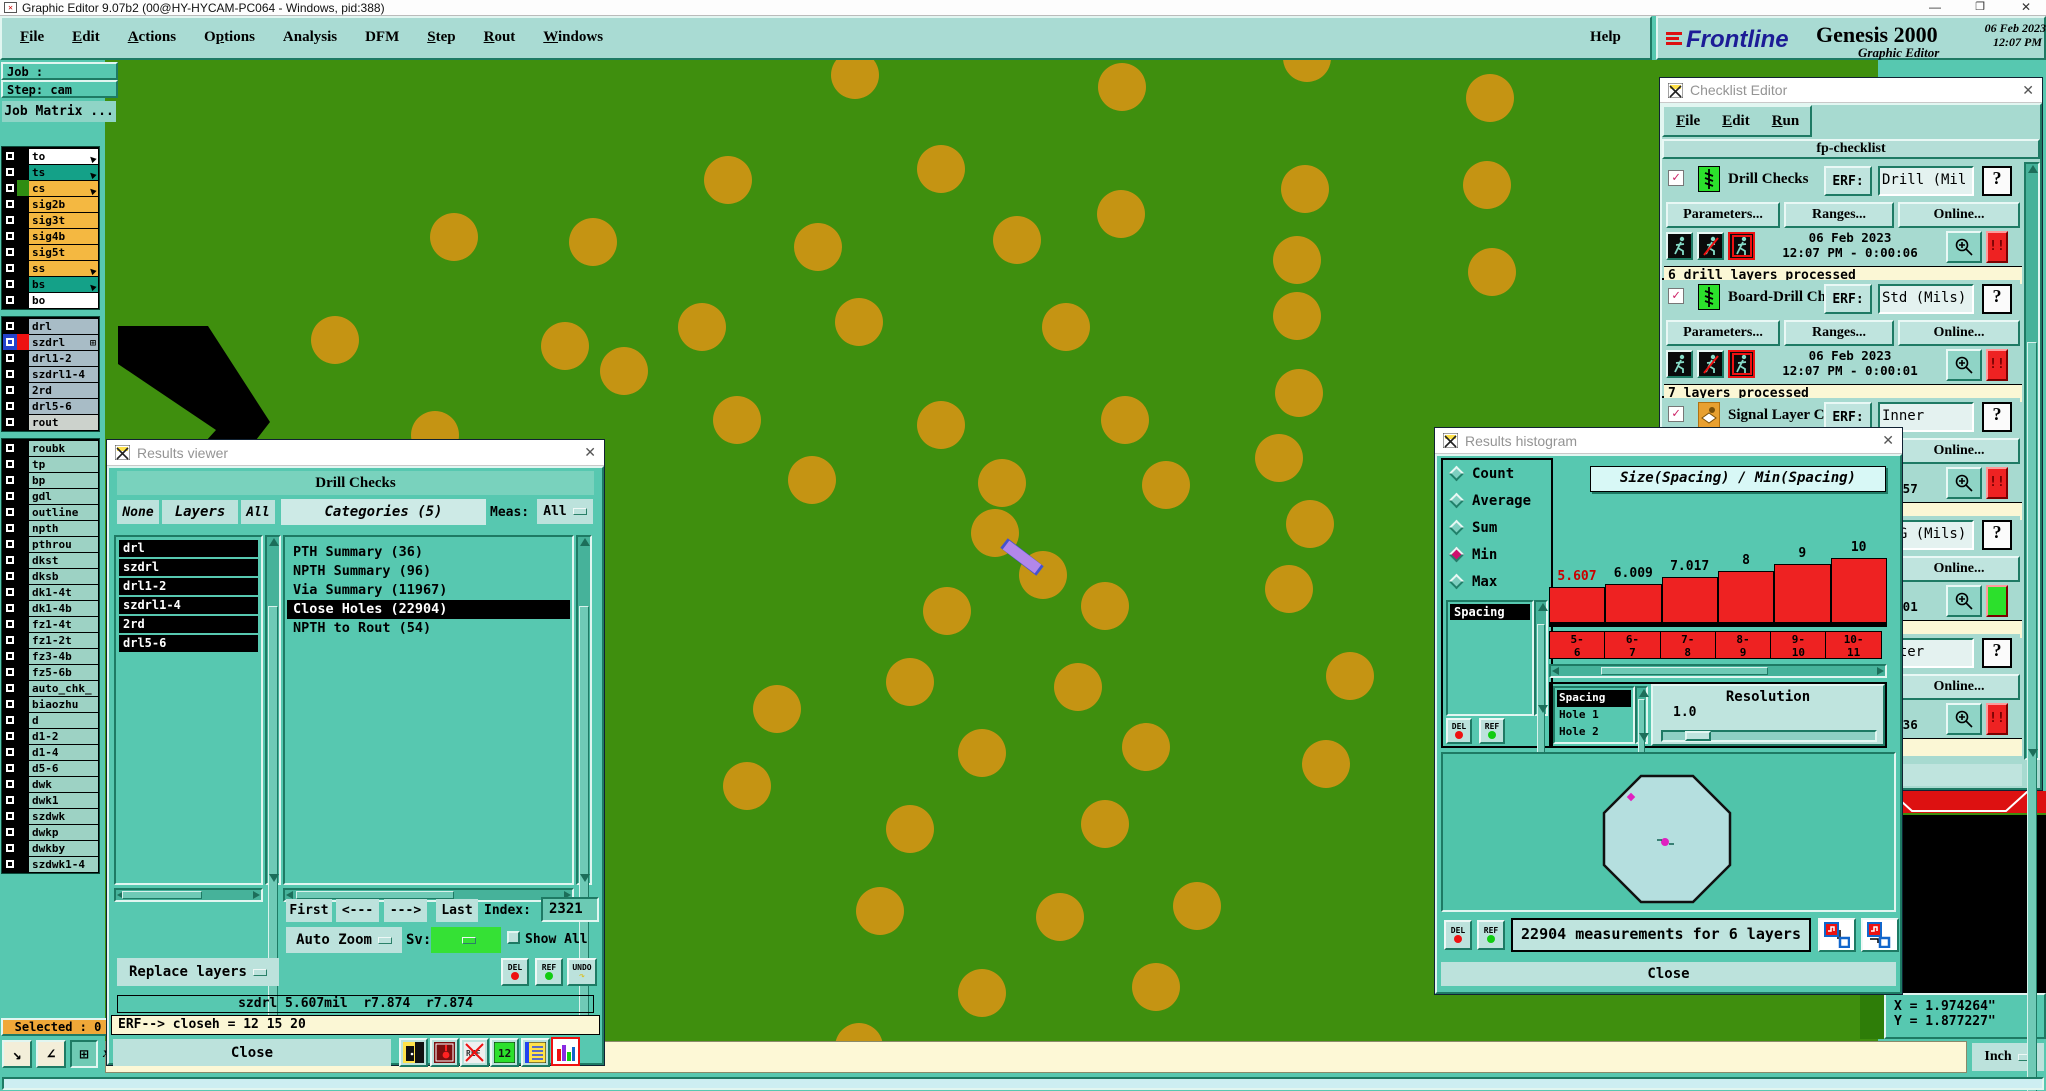 This screenshot has width=2046, height=1091. Describe the element at coordinates (570, 909) in the screenshot. I see `rv-index-field: 2321` at that location.